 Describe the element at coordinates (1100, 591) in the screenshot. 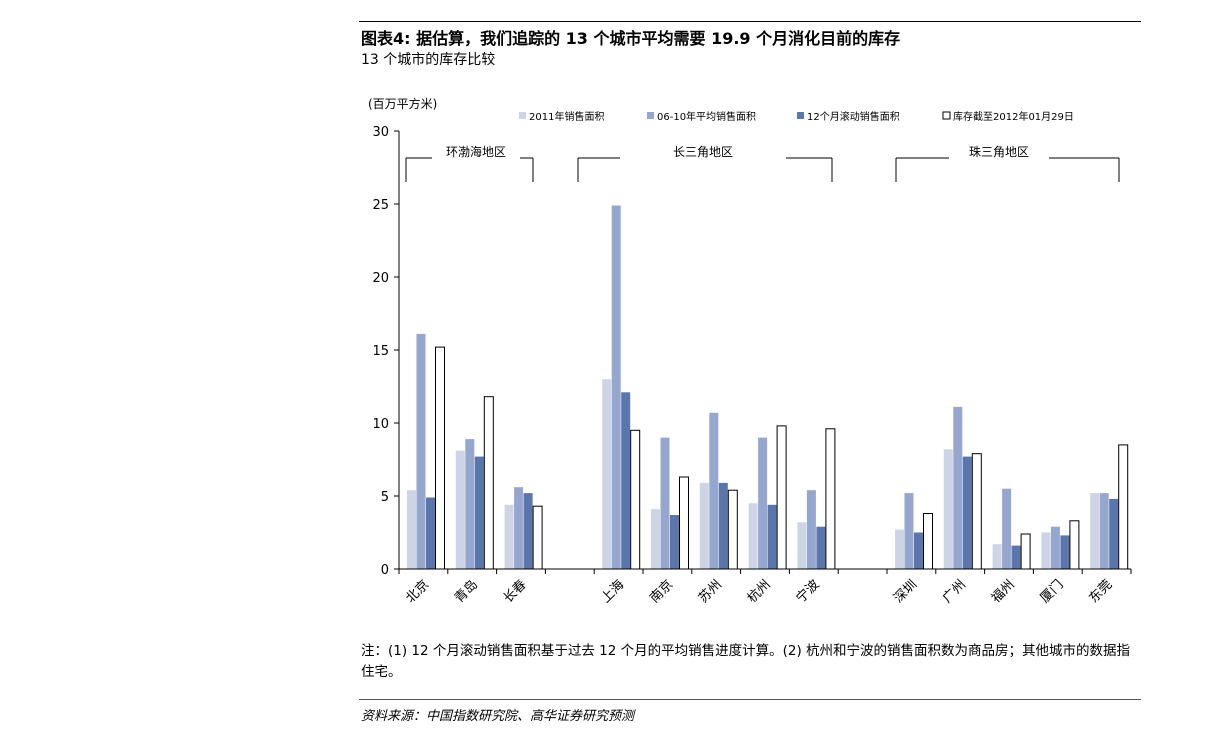

I see `x-category-label: 东莞` at that location.